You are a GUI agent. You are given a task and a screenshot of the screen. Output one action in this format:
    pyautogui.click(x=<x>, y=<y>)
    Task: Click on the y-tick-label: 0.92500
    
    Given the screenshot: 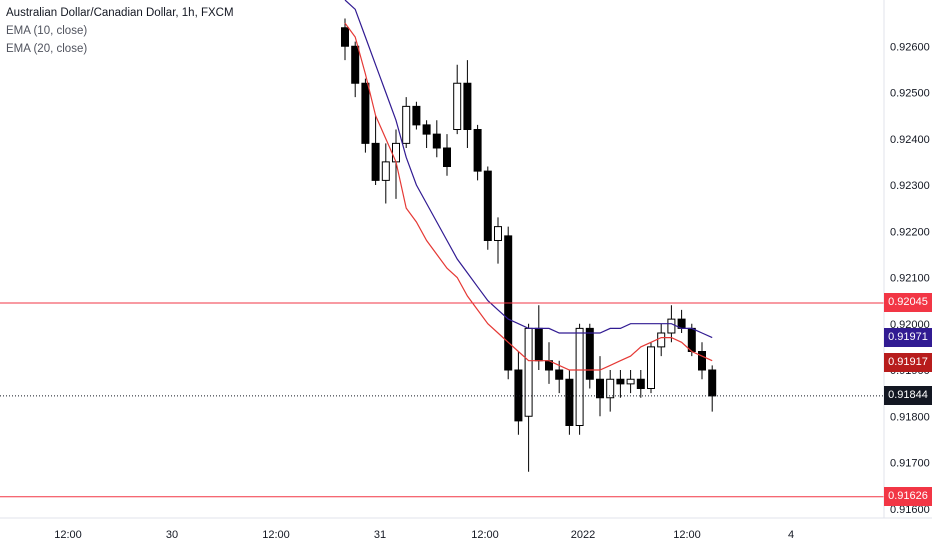 What is the action you would take?
    pyautogui.click(x=910, y=94)
    